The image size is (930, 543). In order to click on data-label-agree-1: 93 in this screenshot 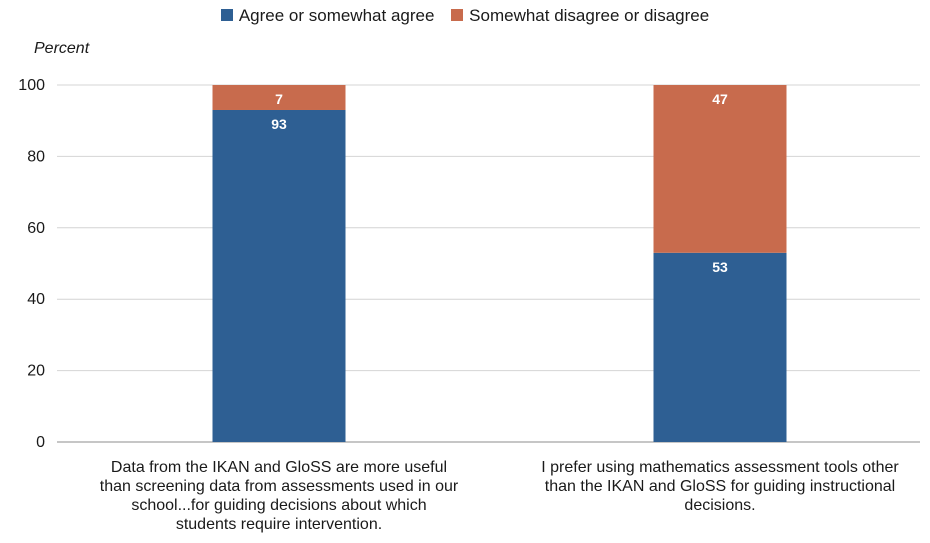, I will do `click(279, 124)`.